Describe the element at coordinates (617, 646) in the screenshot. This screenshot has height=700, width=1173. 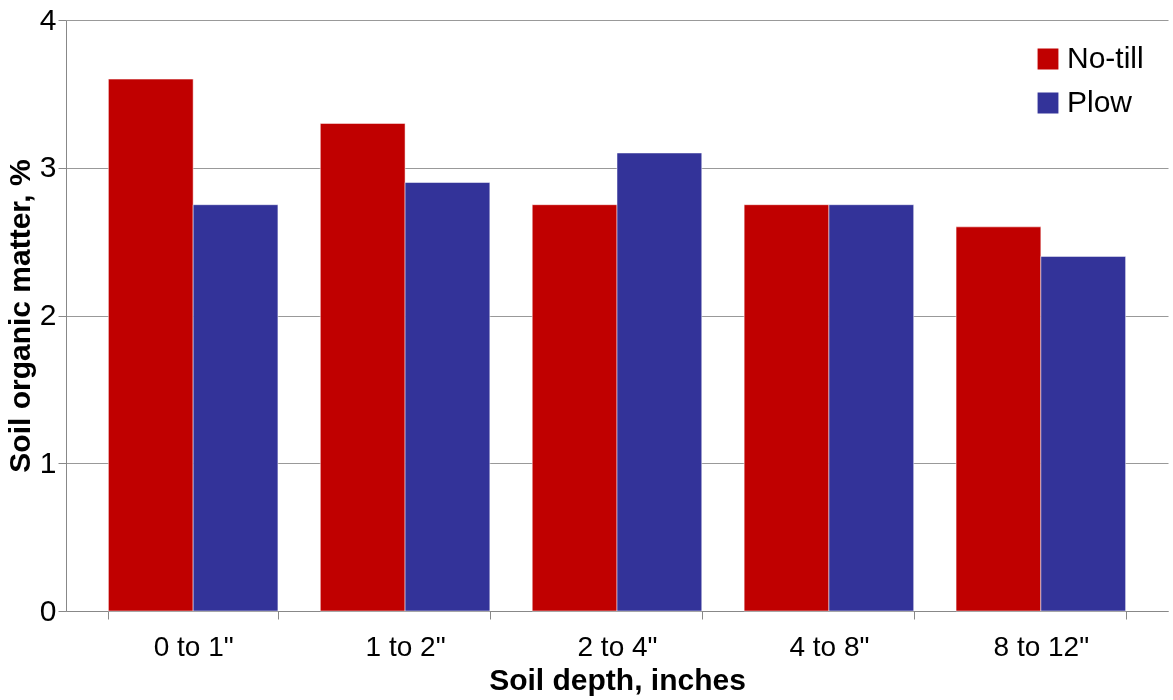
I see `x-tick-label: 2 to 4"` at that location.